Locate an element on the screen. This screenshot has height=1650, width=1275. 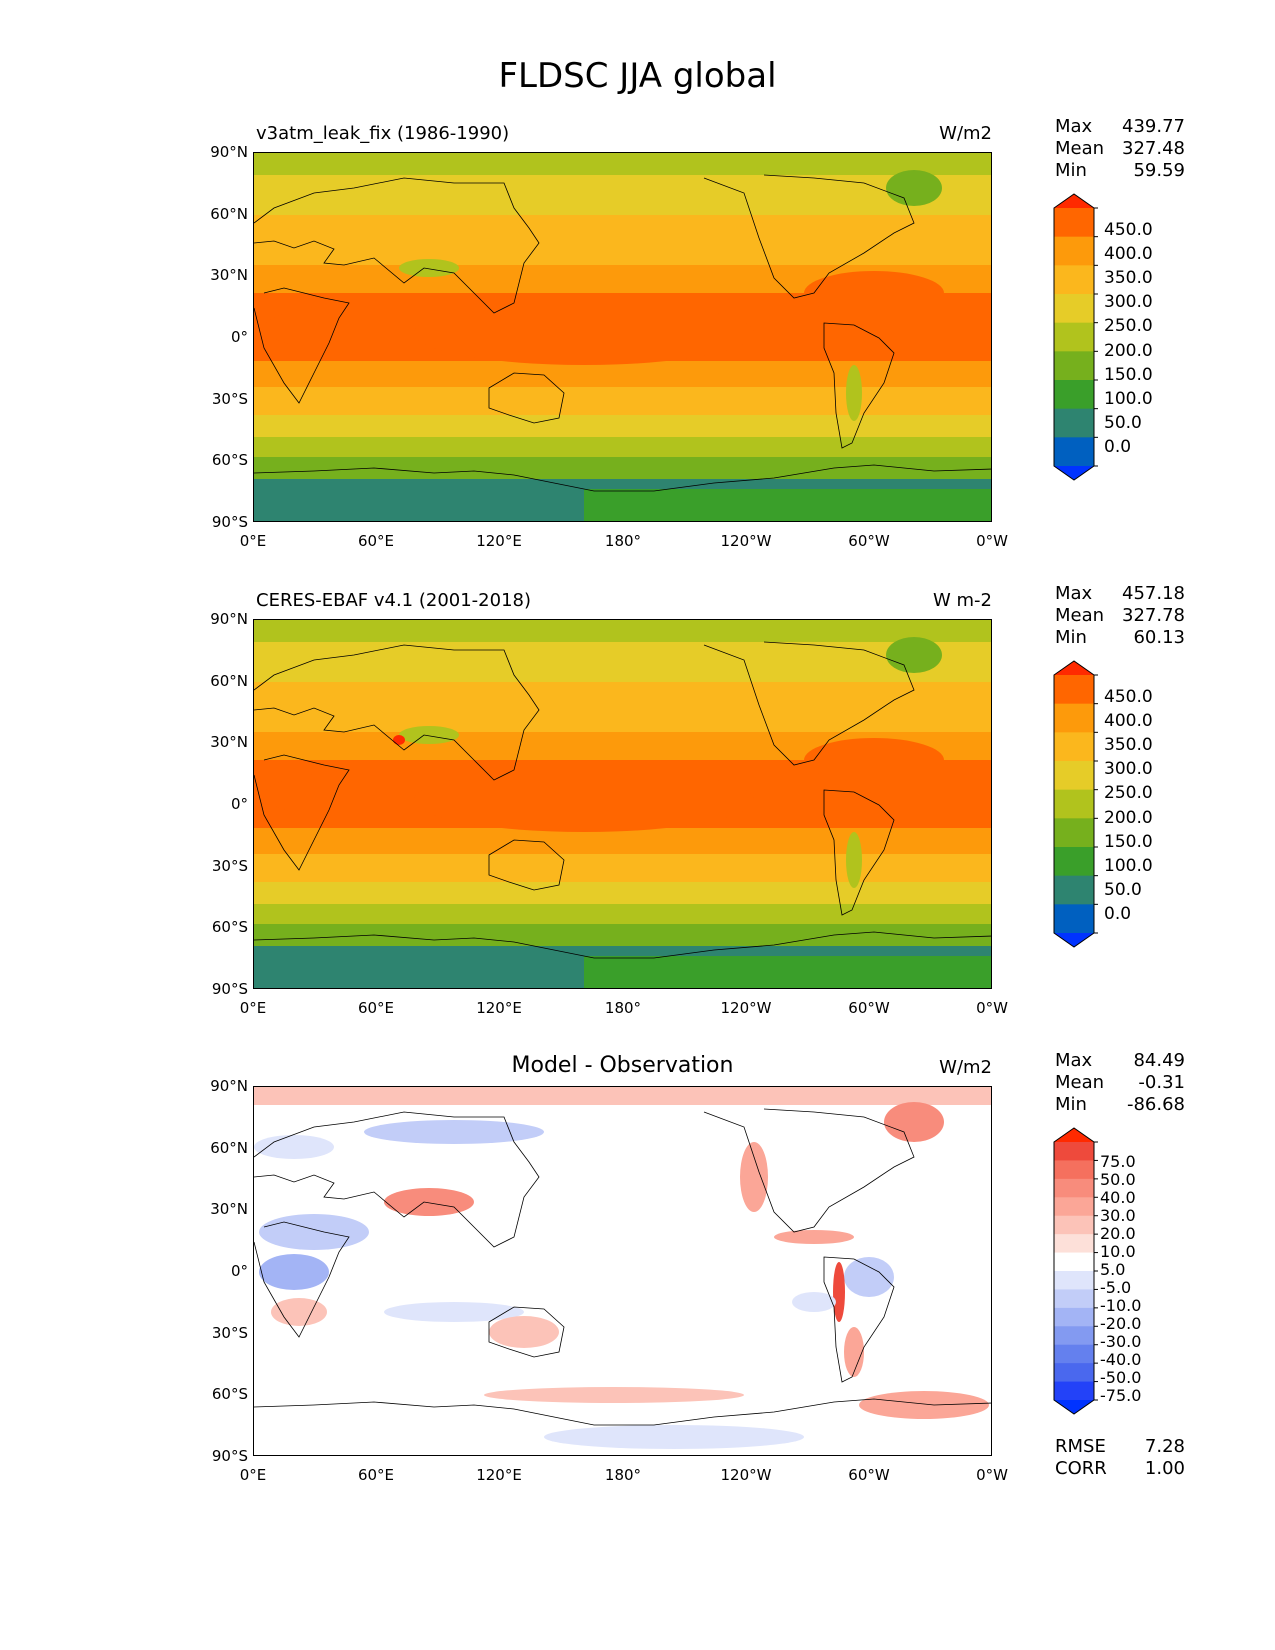
cb-label: 400.0 is located at coordinates (1128, 721).